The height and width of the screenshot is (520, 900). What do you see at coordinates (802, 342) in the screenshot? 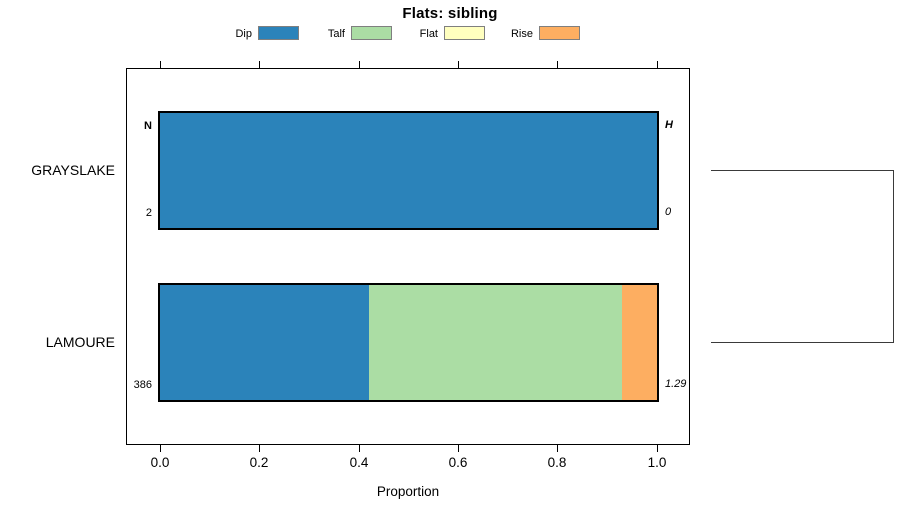
I see `dendrogram-line-bottom` at bounding box center [802, 342].